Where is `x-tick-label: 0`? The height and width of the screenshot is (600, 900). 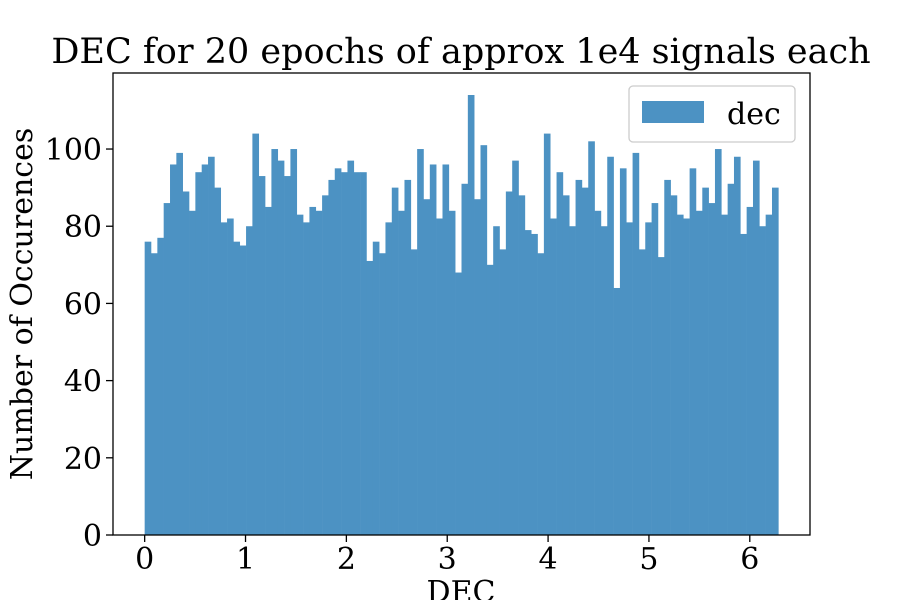
x-tick-label: 0 is located at coordinates (144, 559).